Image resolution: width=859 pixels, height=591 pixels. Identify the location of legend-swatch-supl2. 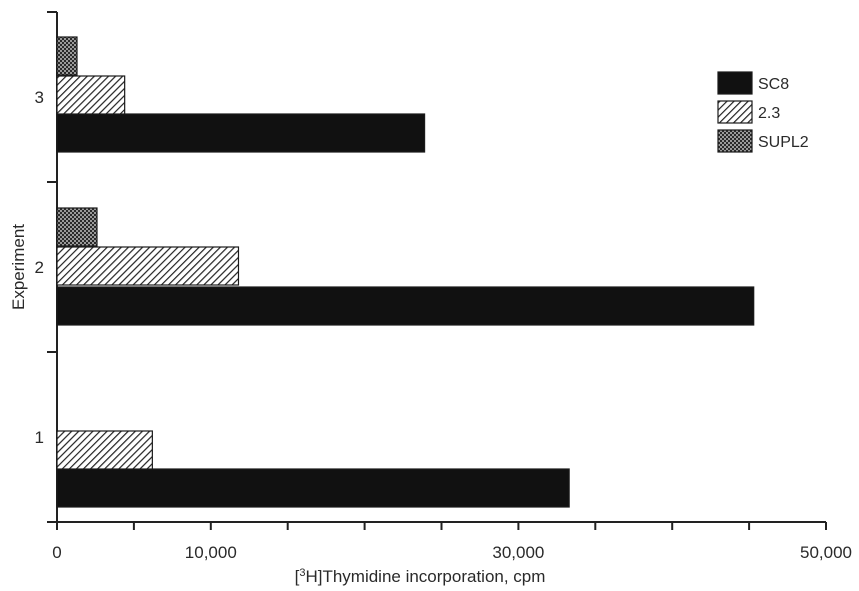
(735, 141).